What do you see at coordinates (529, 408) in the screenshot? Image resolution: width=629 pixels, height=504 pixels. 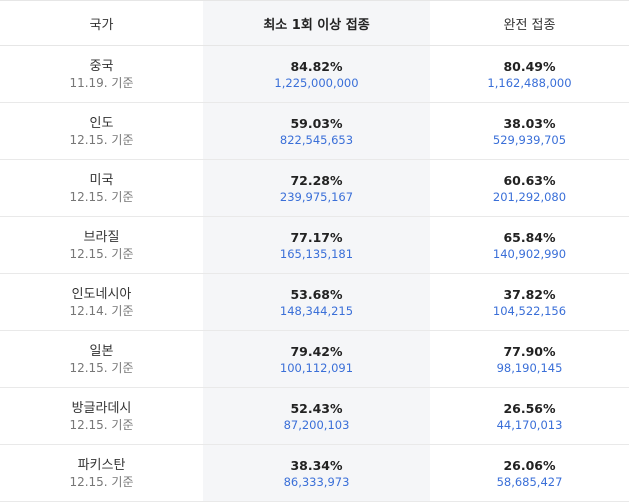 I see `fully-percent: 26.56%` at bounding box center [529, 408].